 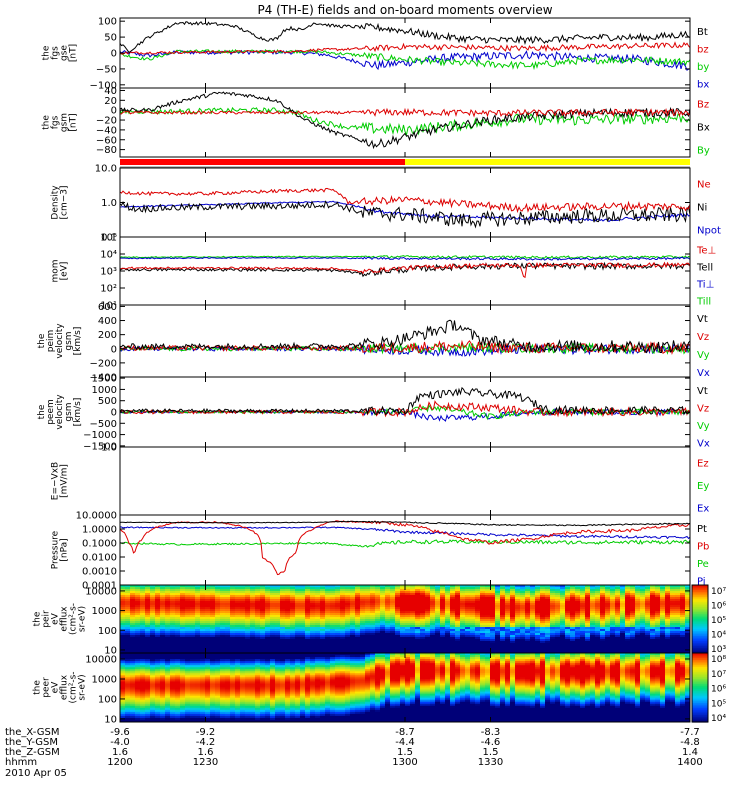 I want to click on y-tick-label: 10¹, so click(x=108, y=306).